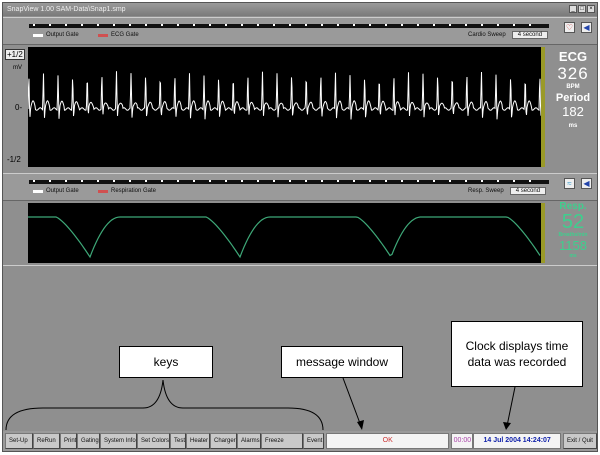  What do you see at coordinates (19, 107) in the screenshot?
I see `ecg-ytick-zero: 0-` at bounding box center [19, 107].